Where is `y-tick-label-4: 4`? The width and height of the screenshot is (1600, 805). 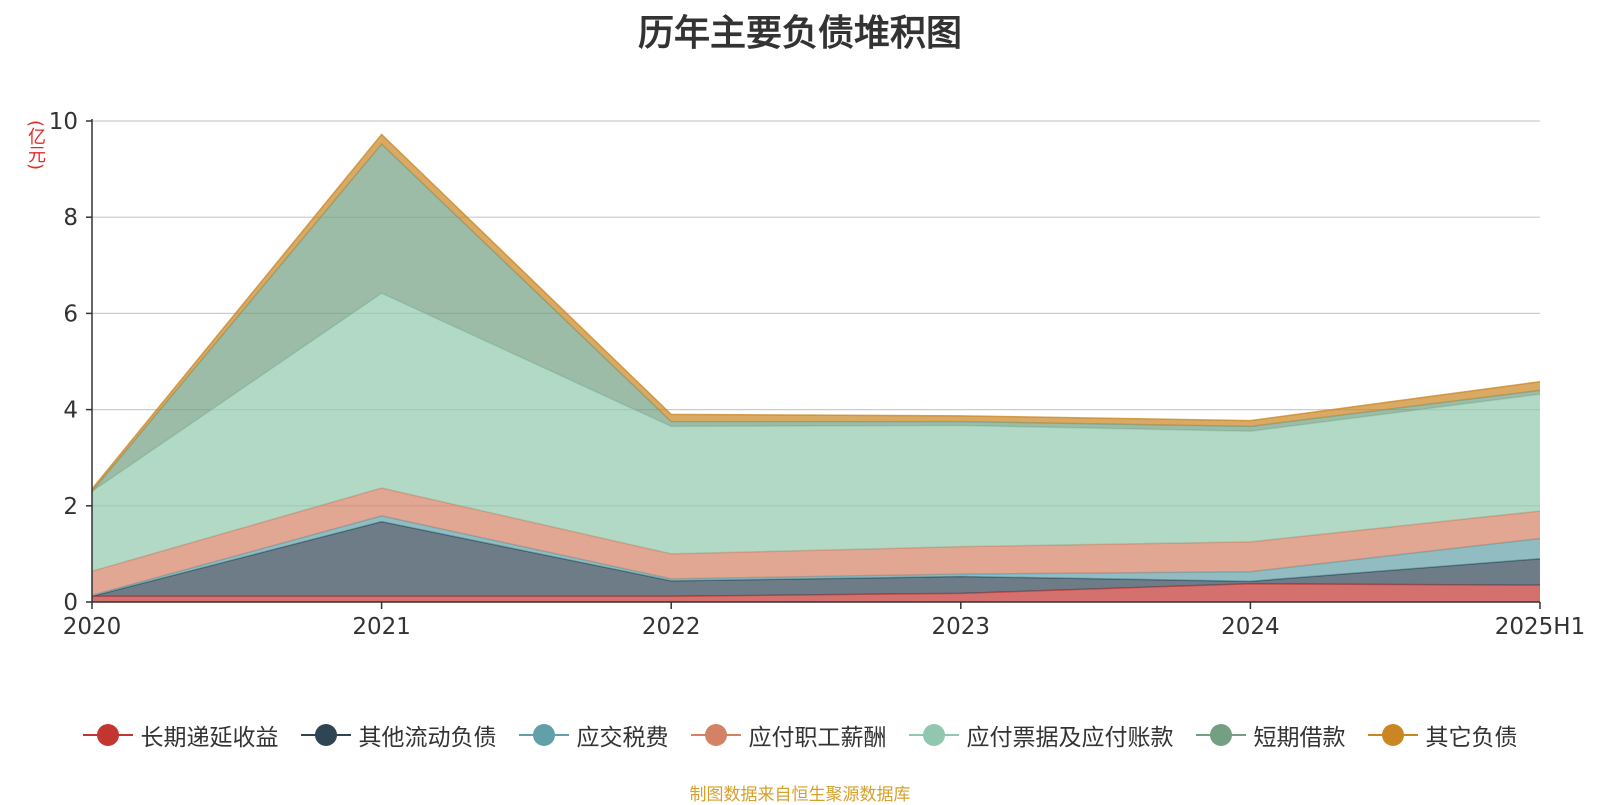
y-tick-label-4: 4 is located at coordinates (70, 411).